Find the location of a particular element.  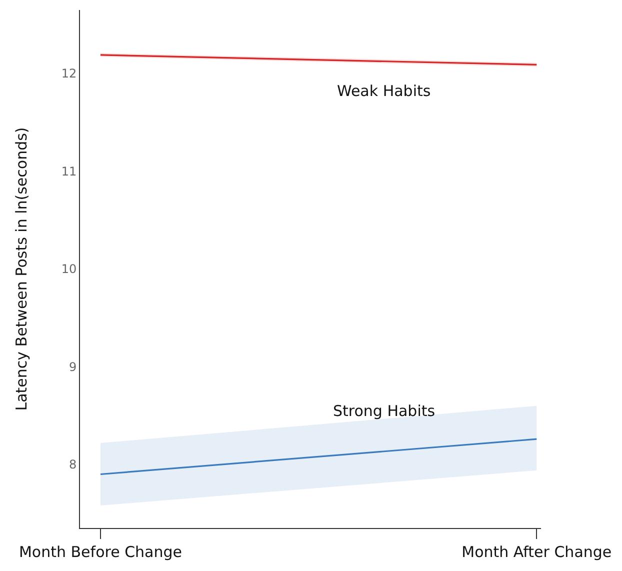

y-tick-label: 11 is located at coordinates (69, 171).